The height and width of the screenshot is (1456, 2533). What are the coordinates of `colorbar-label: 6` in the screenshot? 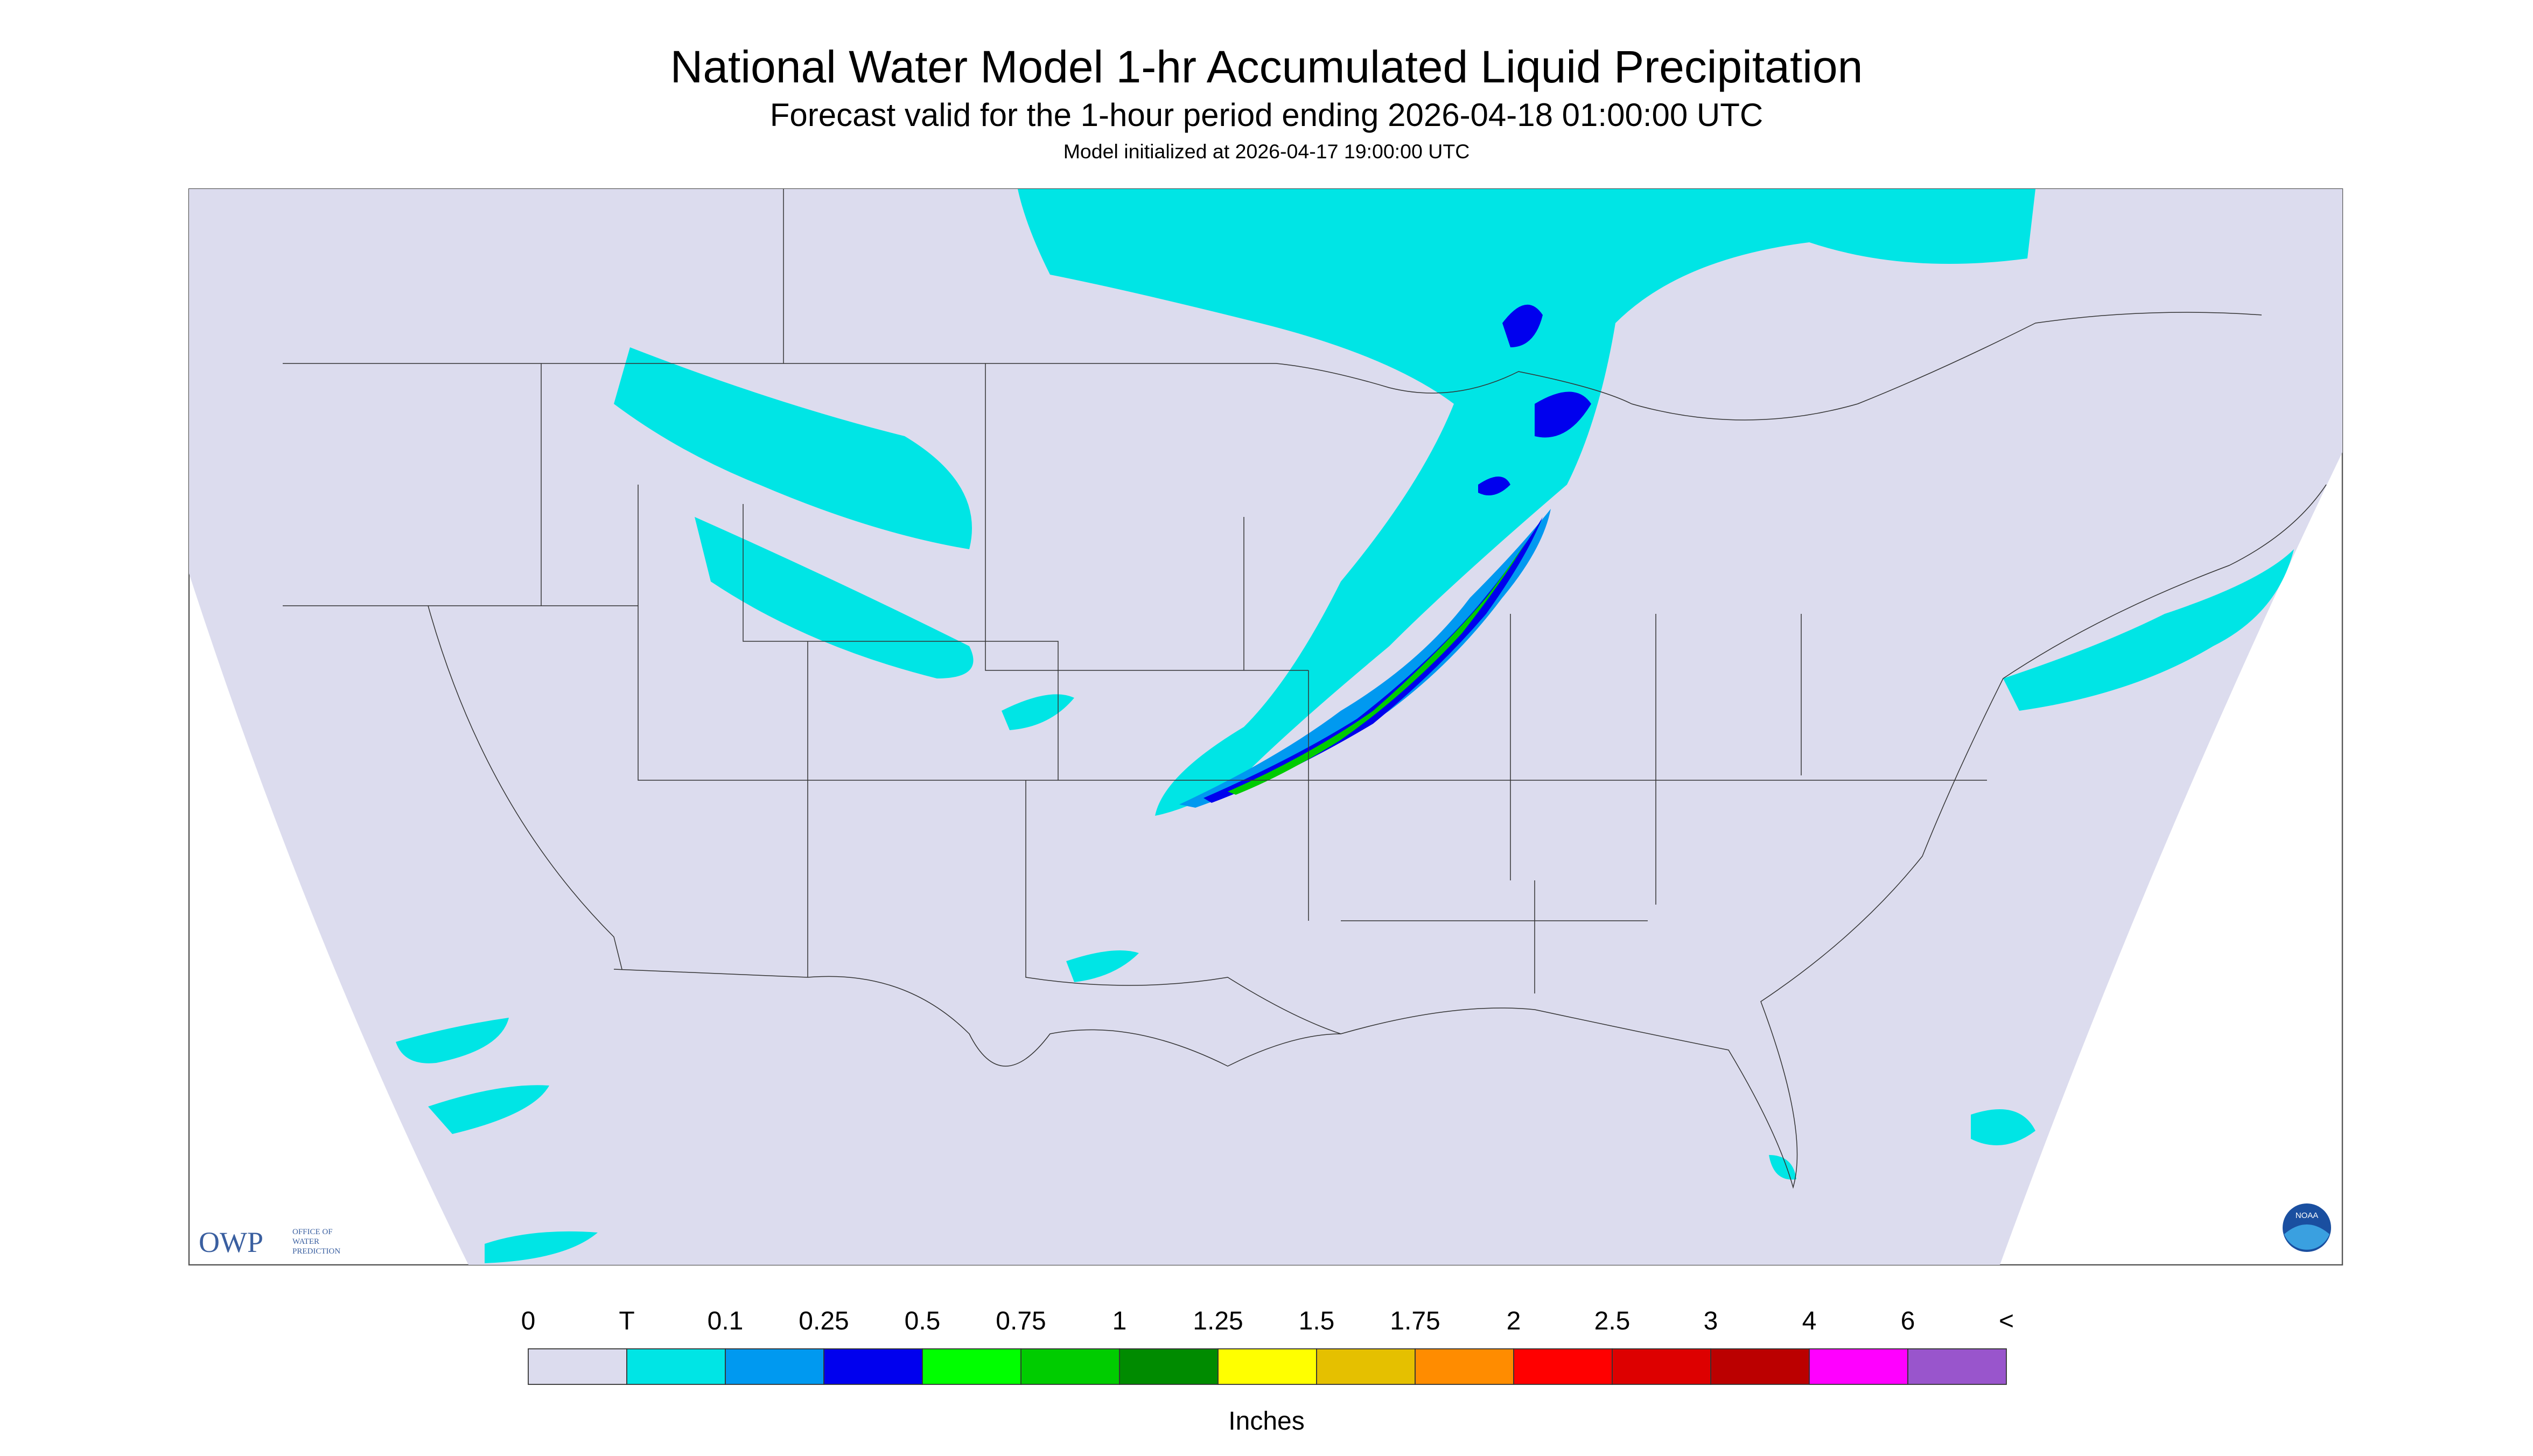 It's located at (1908, 1321).